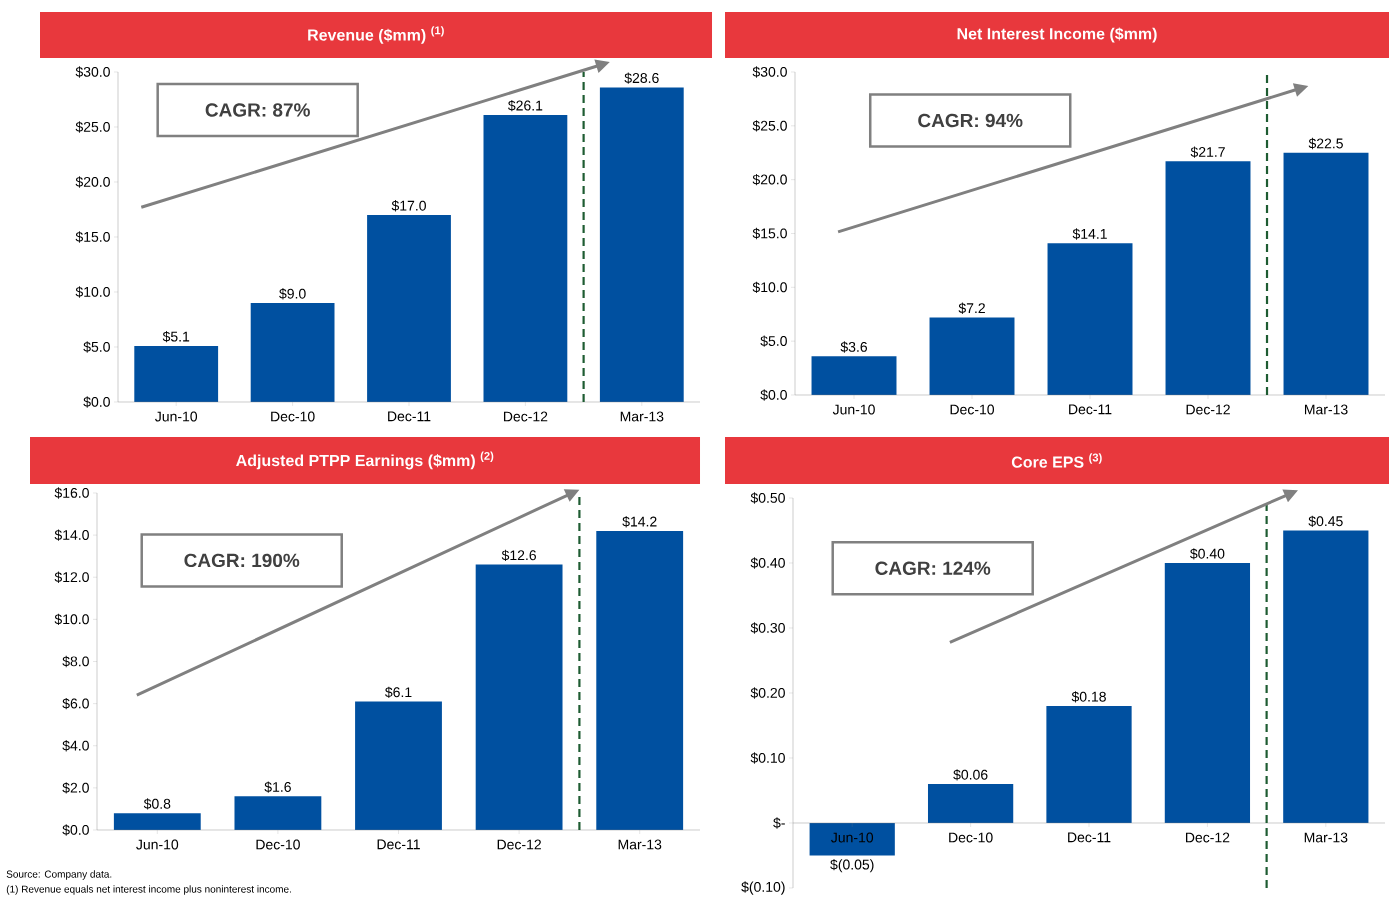 The height and width of the screenshot is (897, 1389). What do you see at coordinates (933, 568) in the screenshot?
I see `annotation: CAGR: 124%` at bounding box center [933, 568].